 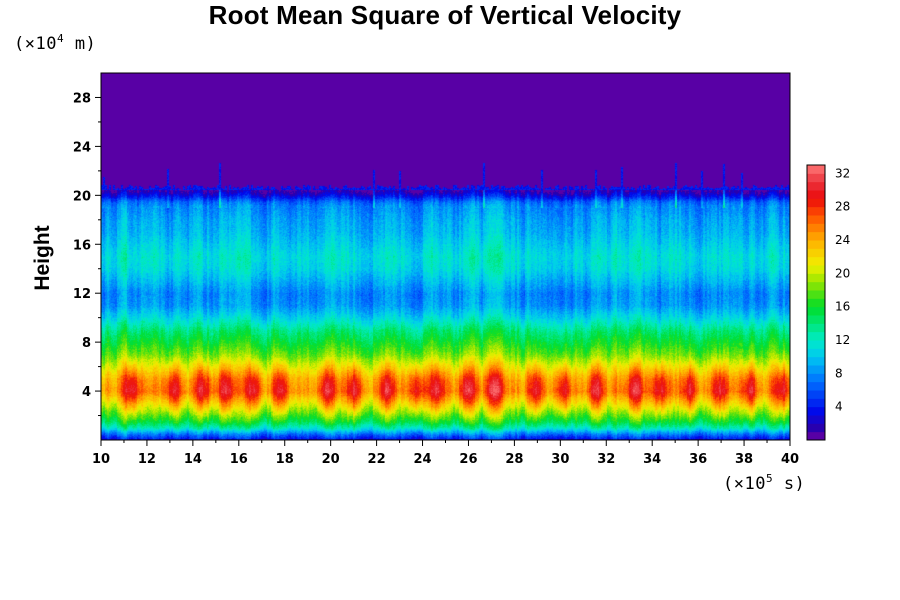 I want to click on y-tick-label: 28, so click(x=82, y=98).